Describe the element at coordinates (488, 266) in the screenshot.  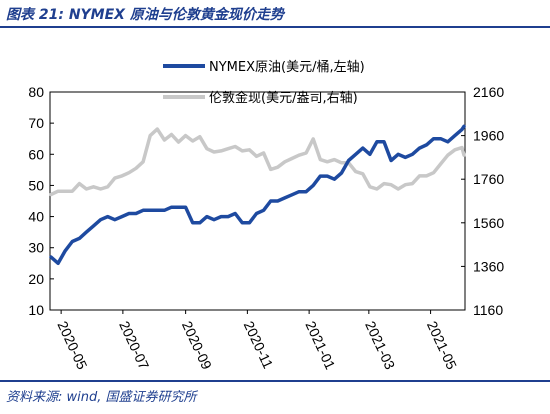
I see `right-tick-label: 1360` at that location.